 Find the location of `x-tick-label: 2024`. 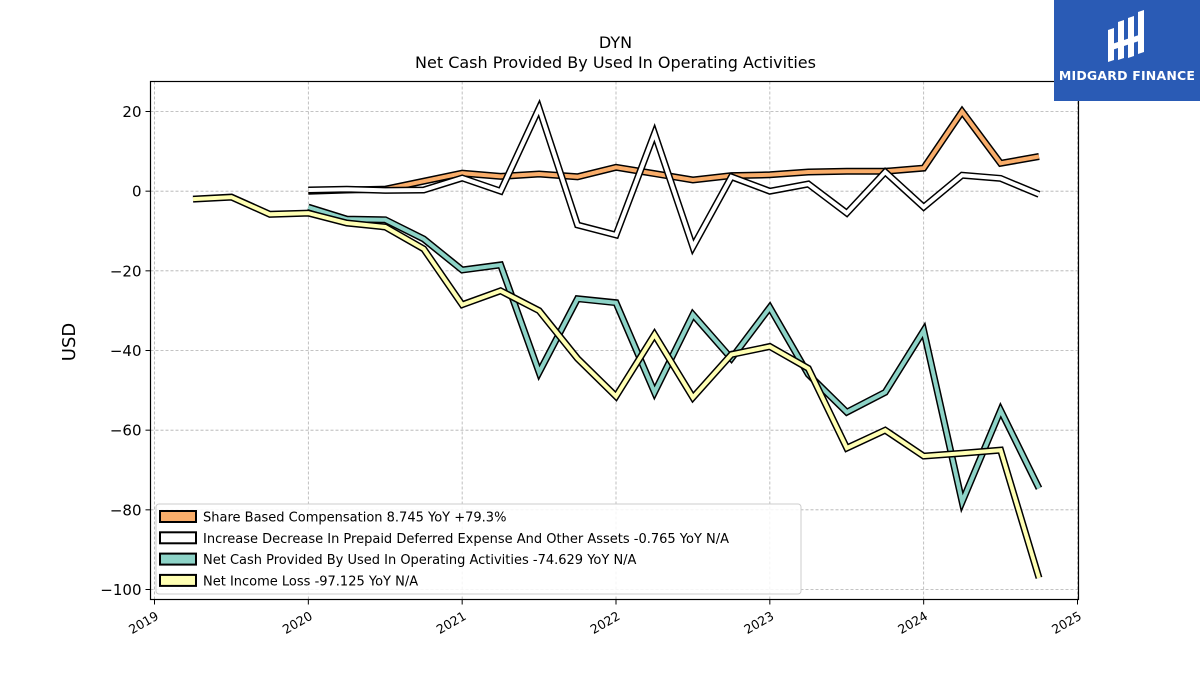

x-tick-label: 2024 is located at coordinates (912, 622).